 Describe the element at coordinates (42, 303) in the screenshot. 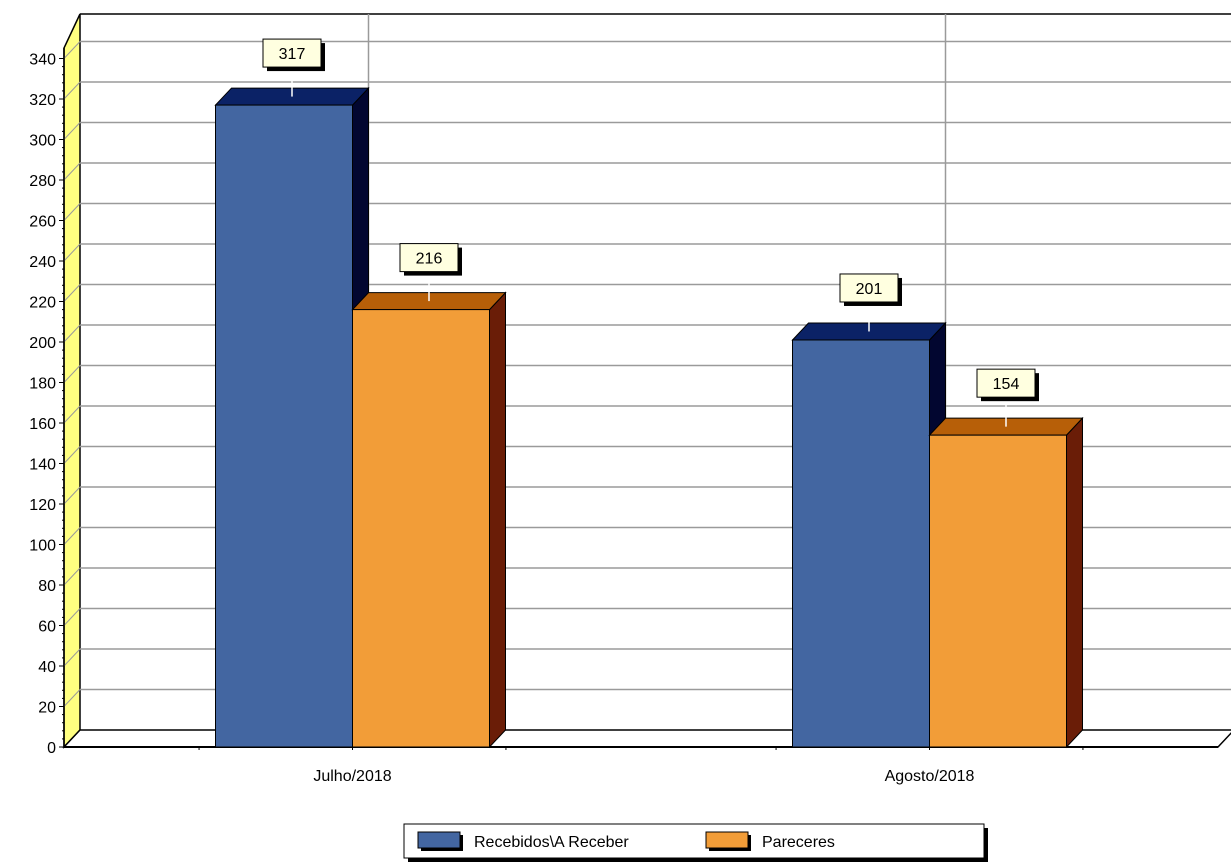

I see `y-tick-label: 220` at that location.